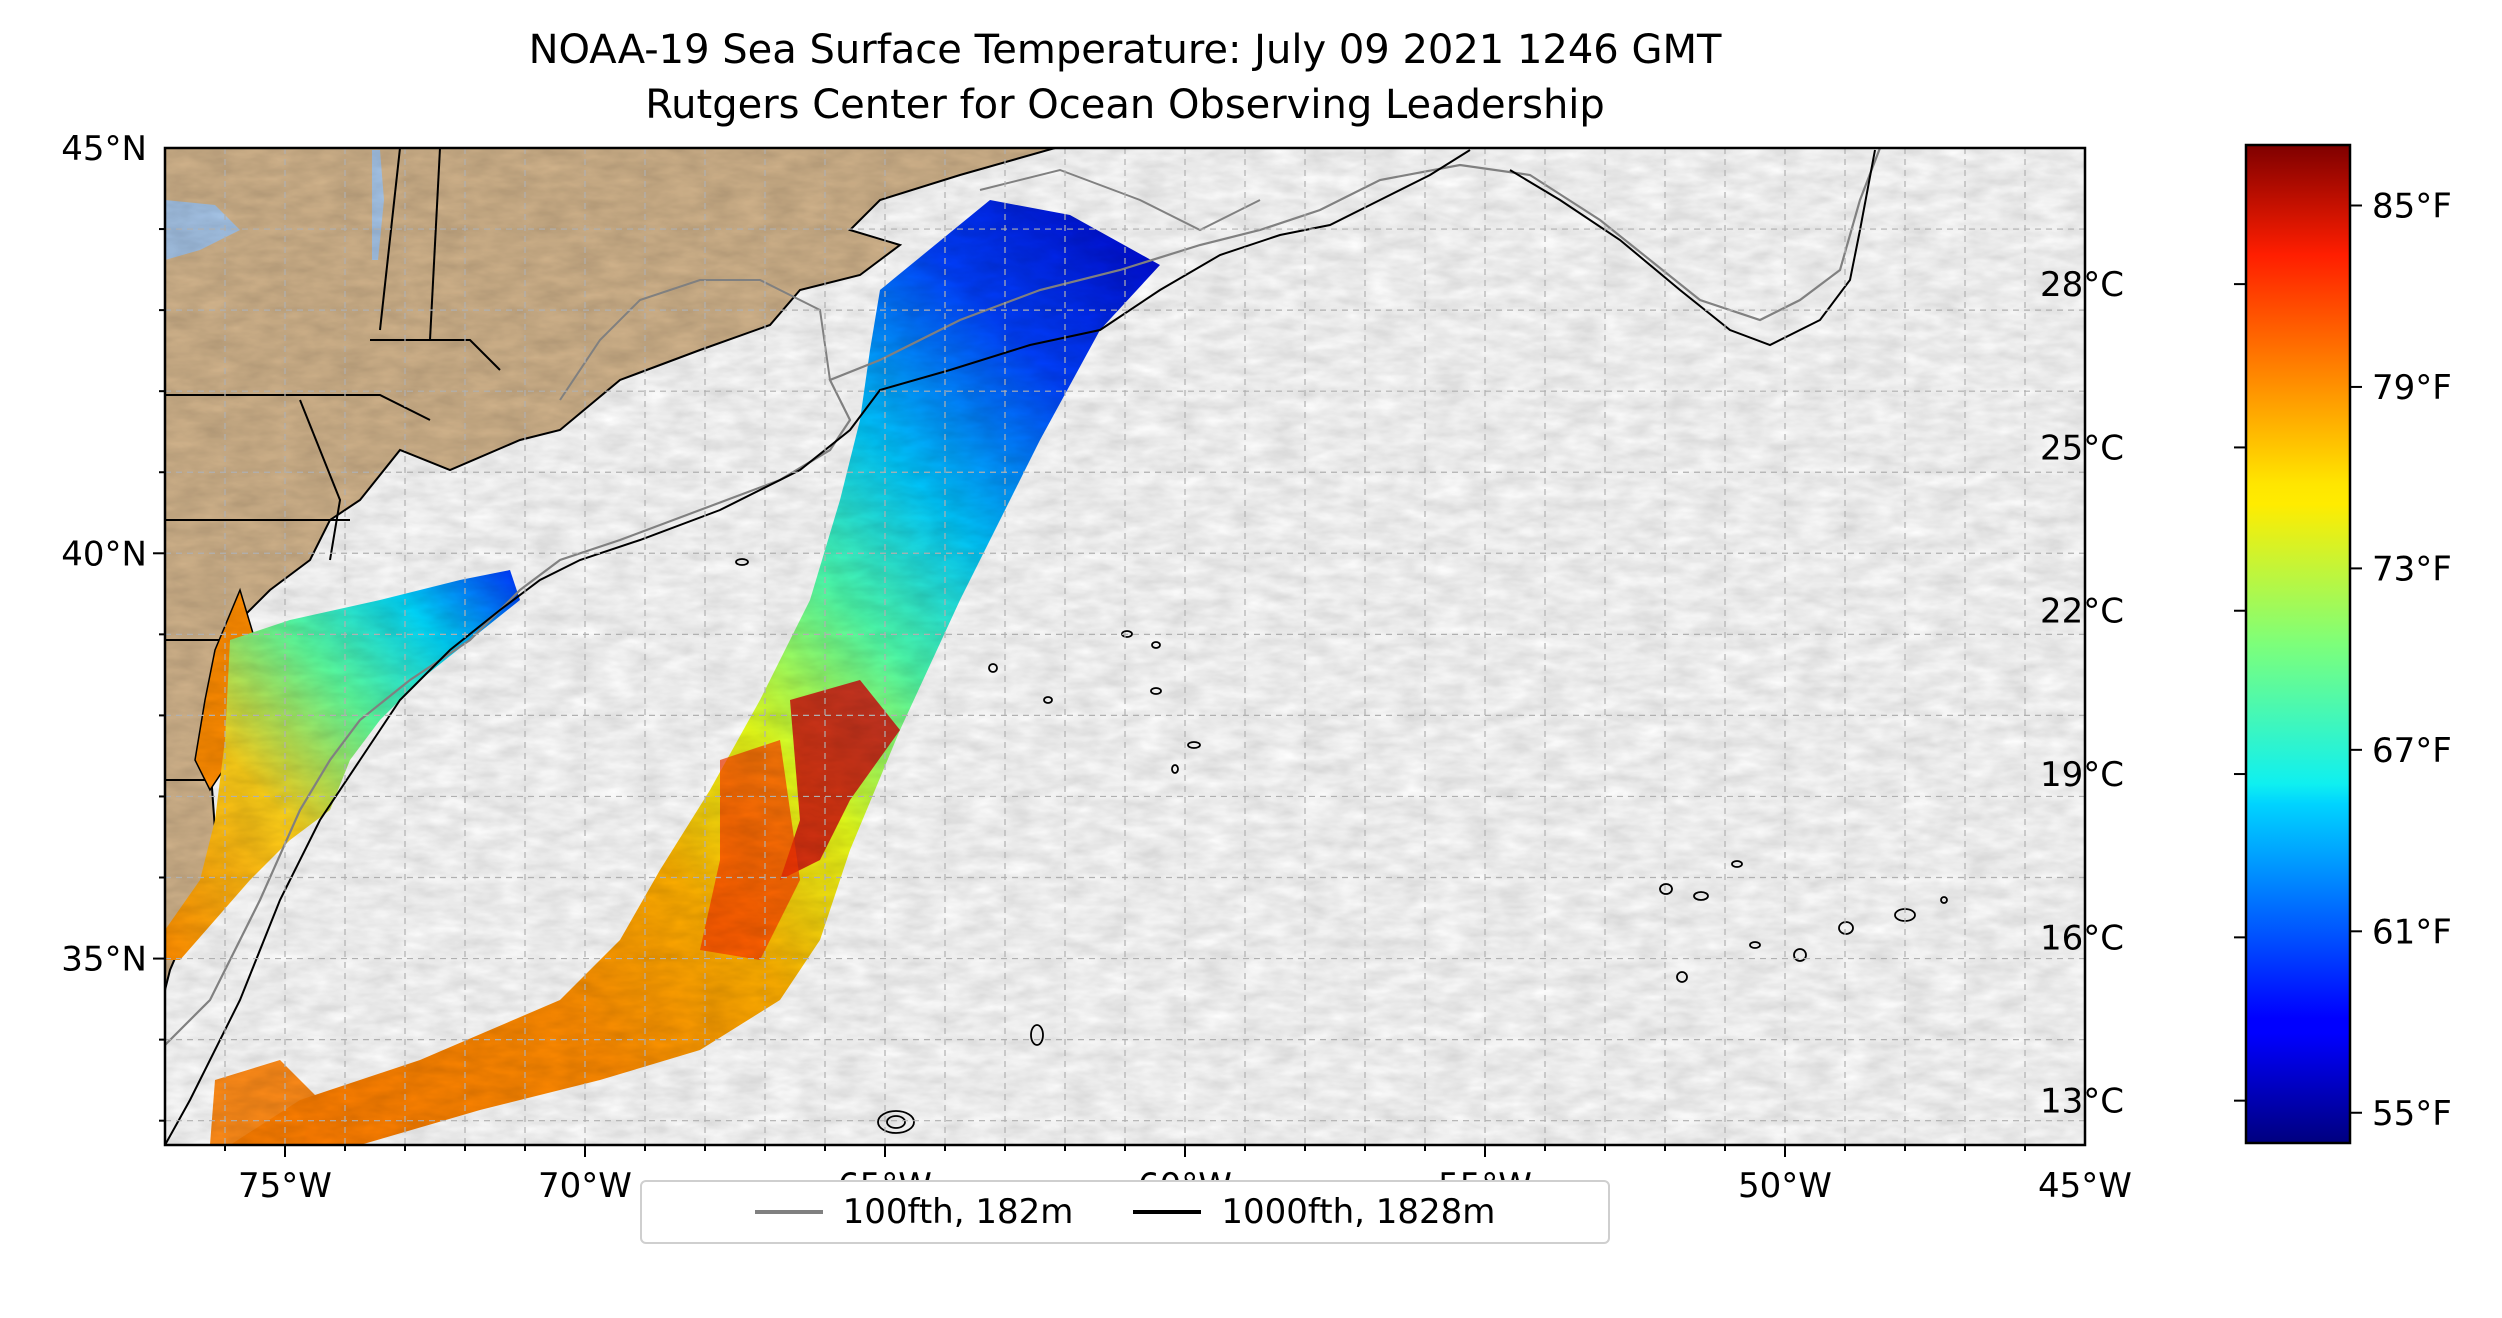 The height and width of the screenshot is (1318, 2502). I want to click on lon-tick-label: 50°W, so click(1785, 1186).